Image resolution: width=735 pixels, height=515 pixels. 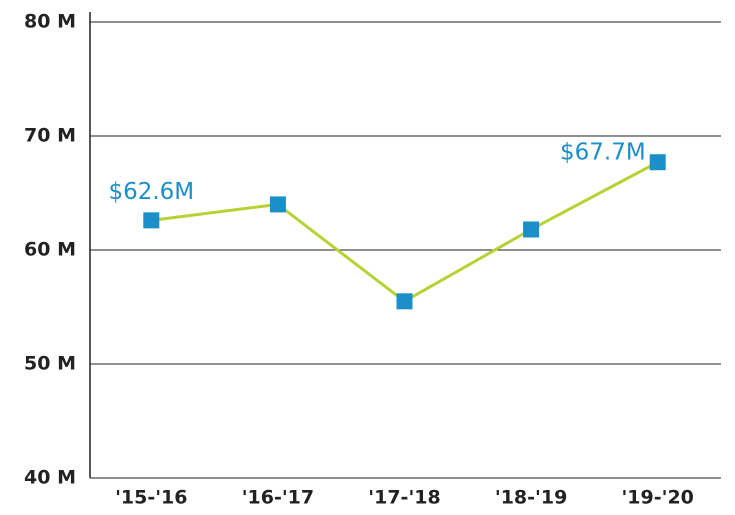 What do you see at coordinates (50, 364) in the screenshot?
I see `y-tick-label: 50 M` at bounding box center [50, 364].